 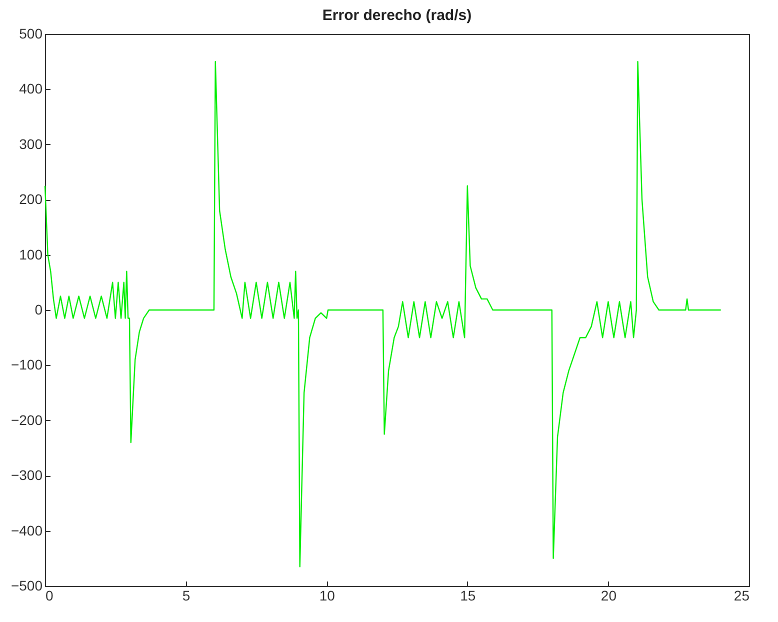 I want to click on x-tick-label: 0, so click(x=50, y=596).